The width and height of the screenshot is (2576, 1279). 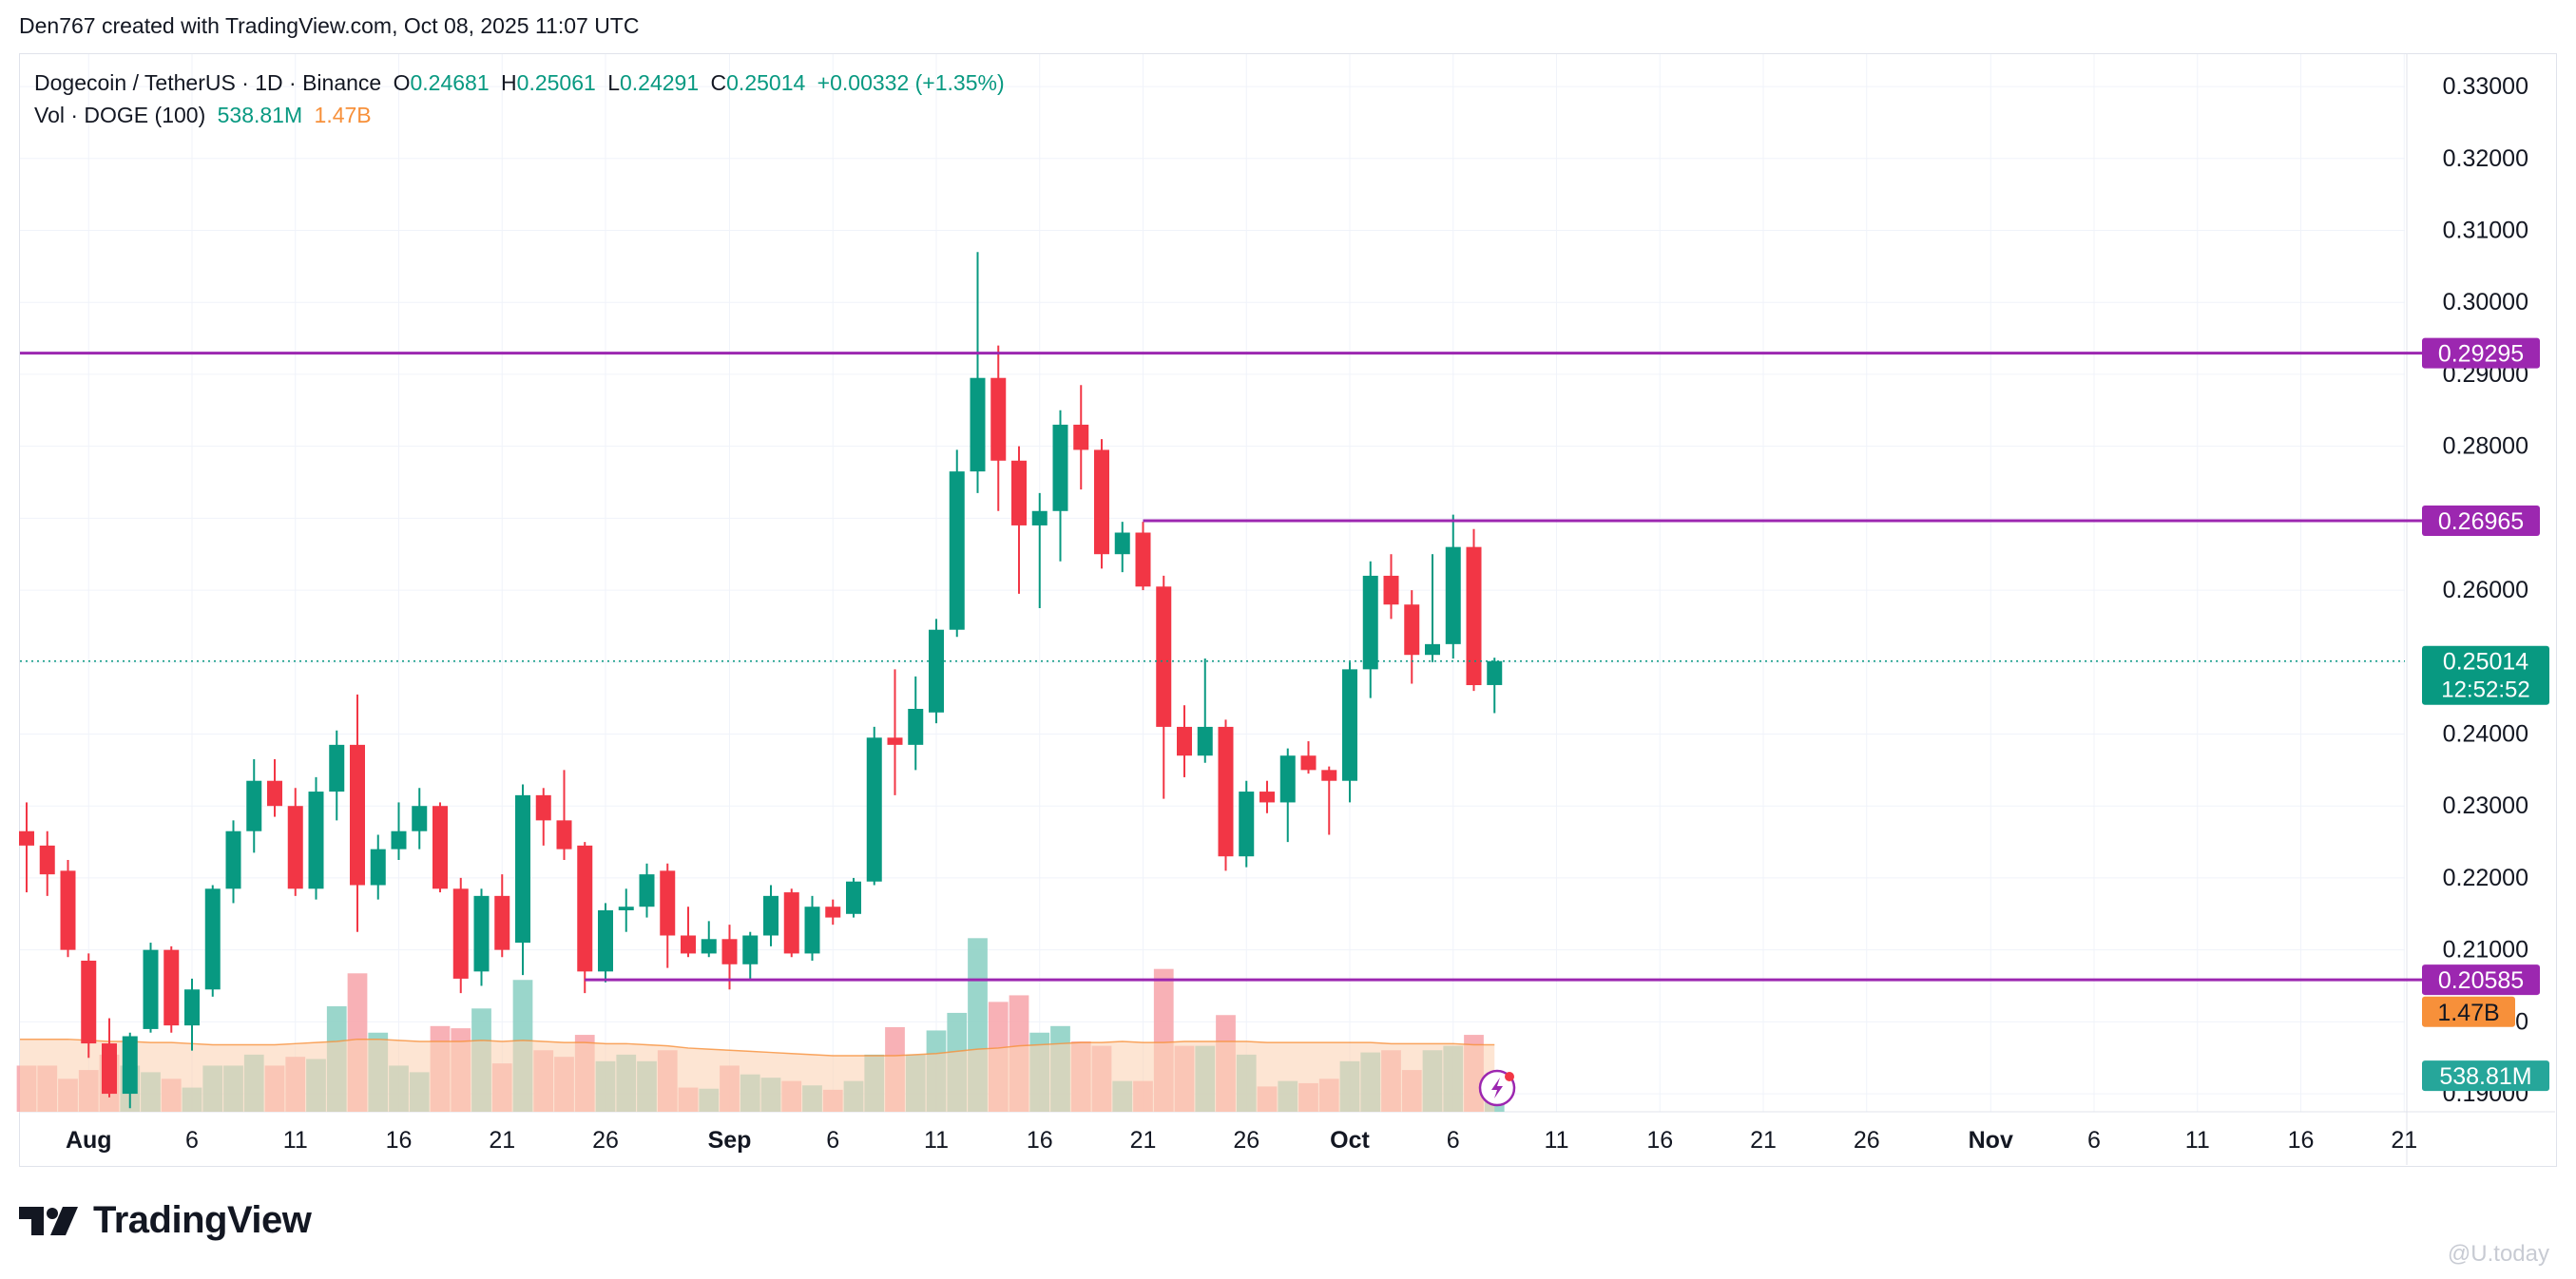 What do you see at coordinates (203, 1220) in the screenshot?
I see `tradingview-wordmark: TradingView` at bounding box center [203, 1220].